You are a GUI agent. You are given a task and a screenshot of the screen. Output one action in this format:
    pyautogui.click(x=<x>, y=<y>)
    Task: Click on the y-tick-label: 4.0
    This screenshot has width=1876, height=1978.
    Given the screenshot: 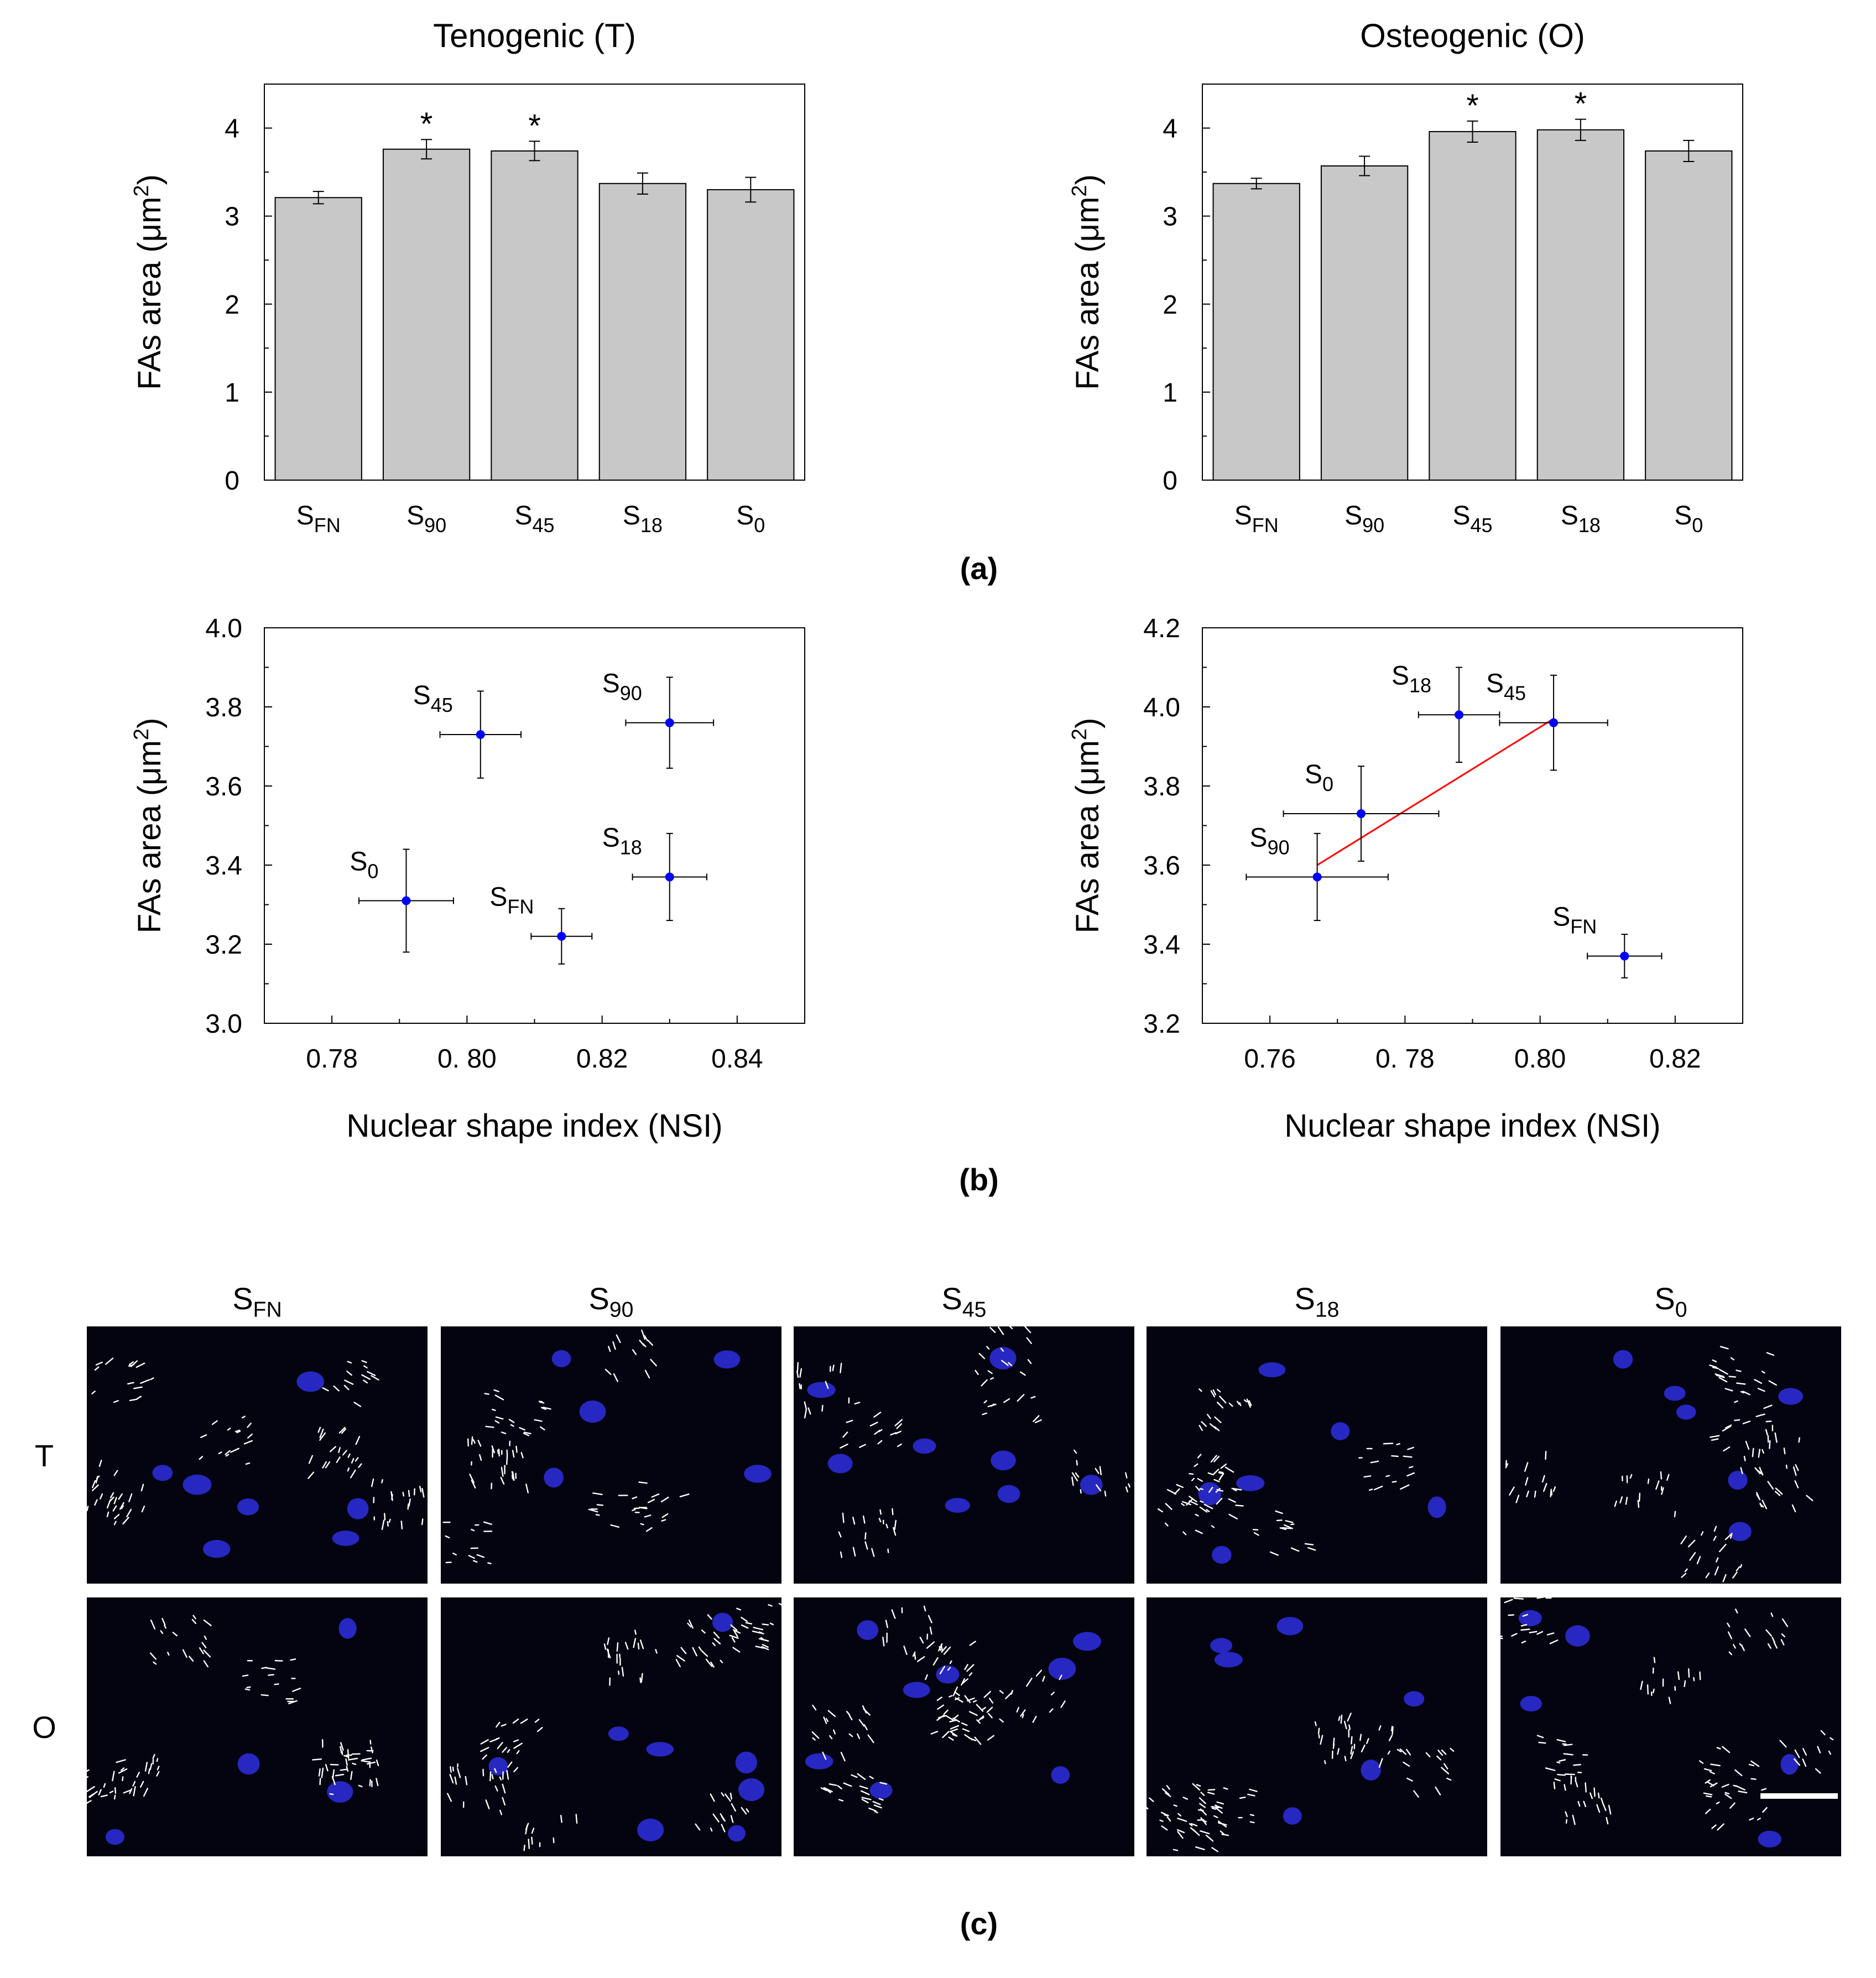 What is the action you would take?
    pyautogui.click(x=223, y=628)
    